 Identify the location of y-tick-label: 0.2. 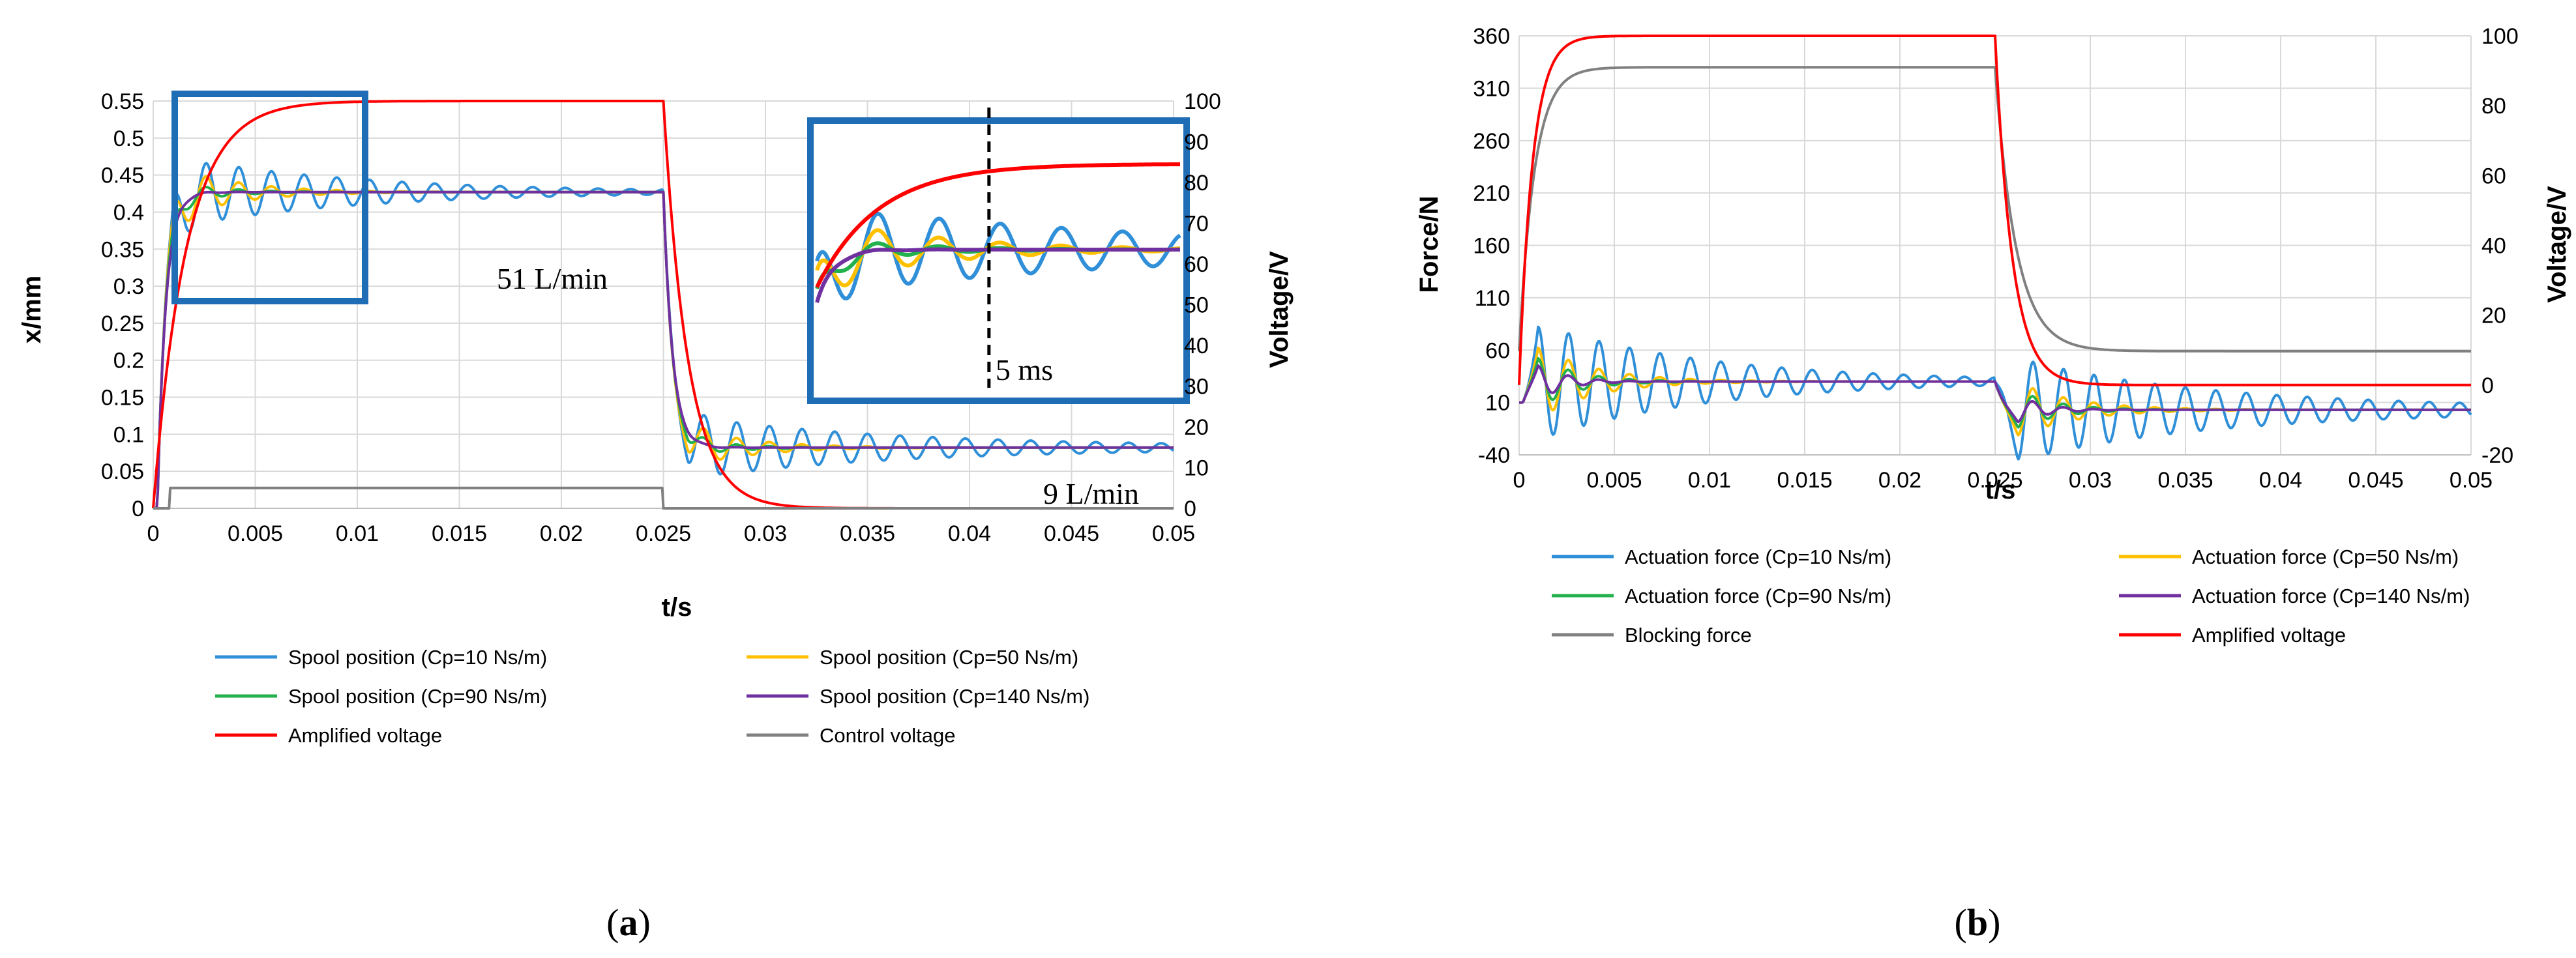
(128, 361).